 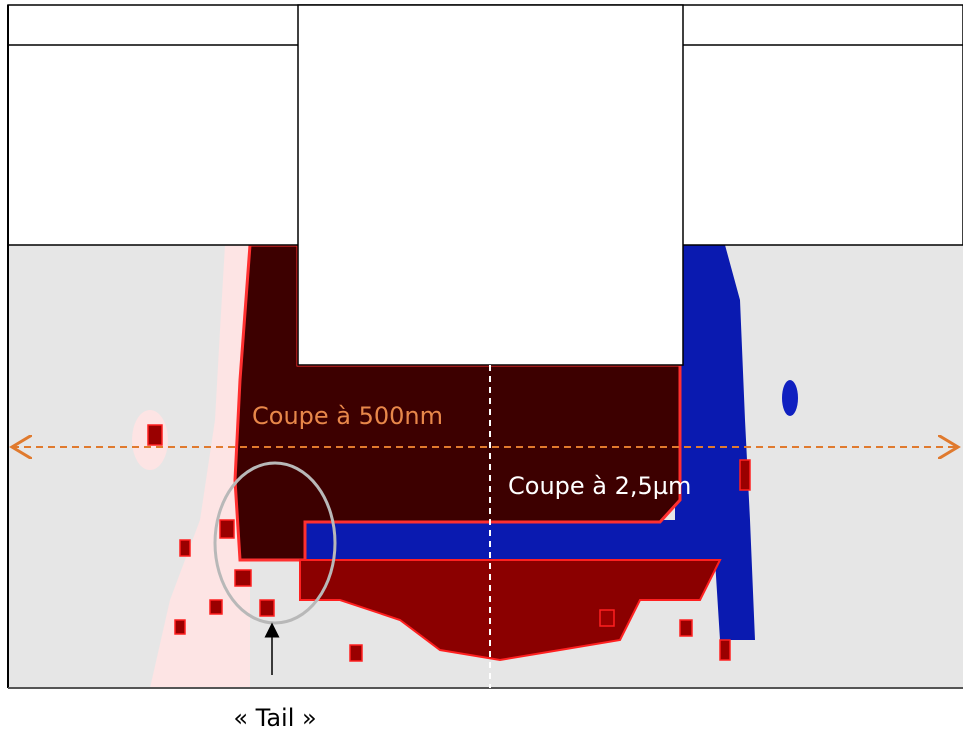 I want to click on cut-label: Coupe à 2,5µm, so click(x=599, y=486).